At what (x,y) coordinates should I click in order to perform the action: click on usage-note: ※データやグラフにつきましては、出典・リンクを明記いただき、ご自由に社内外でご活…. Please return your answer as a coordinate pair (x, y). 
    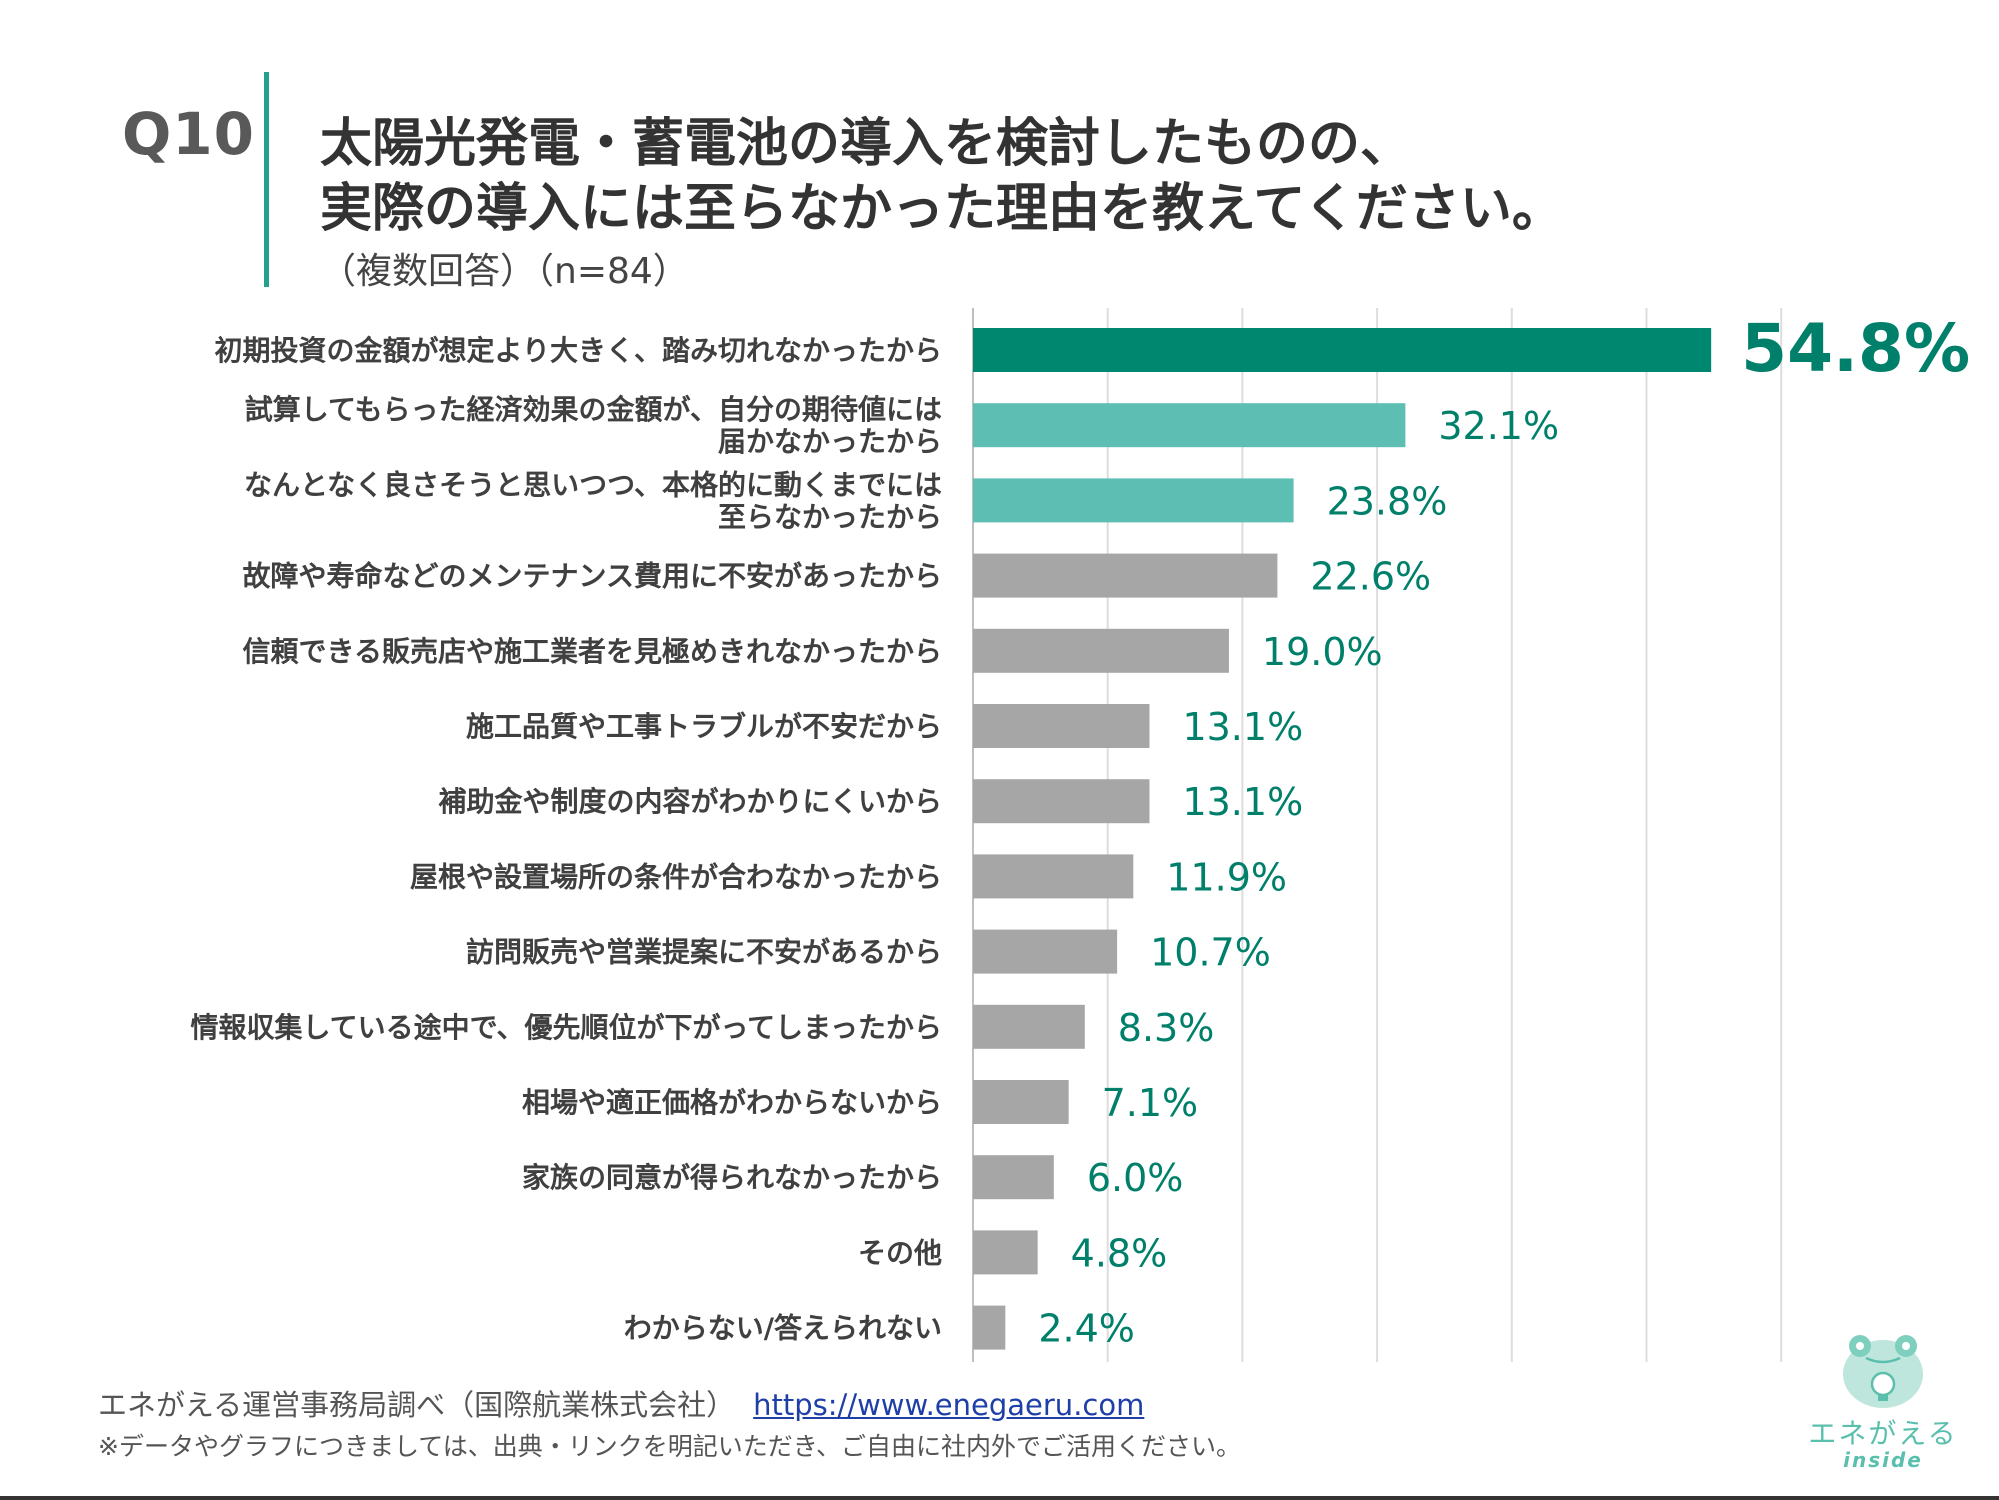
    Looking at the image, I should click on (669, 1446).